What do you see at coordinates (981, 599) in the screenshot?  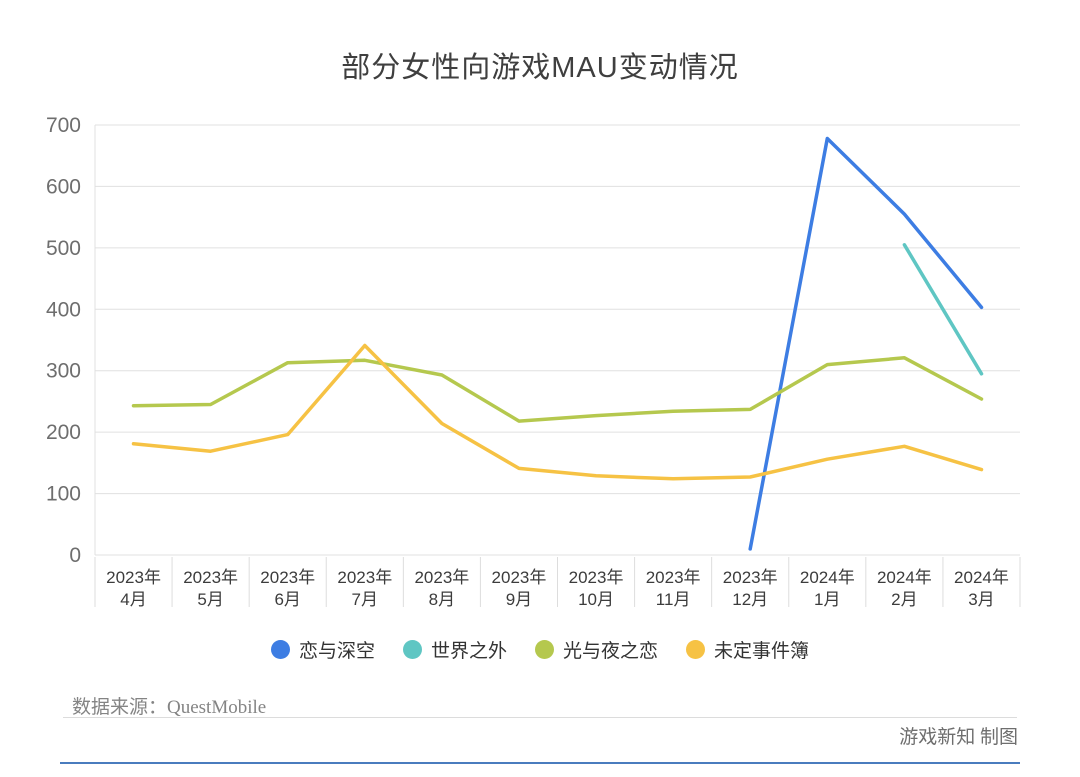 I see `x-axis-label-month: 3月` at bounding box center [981, 599].